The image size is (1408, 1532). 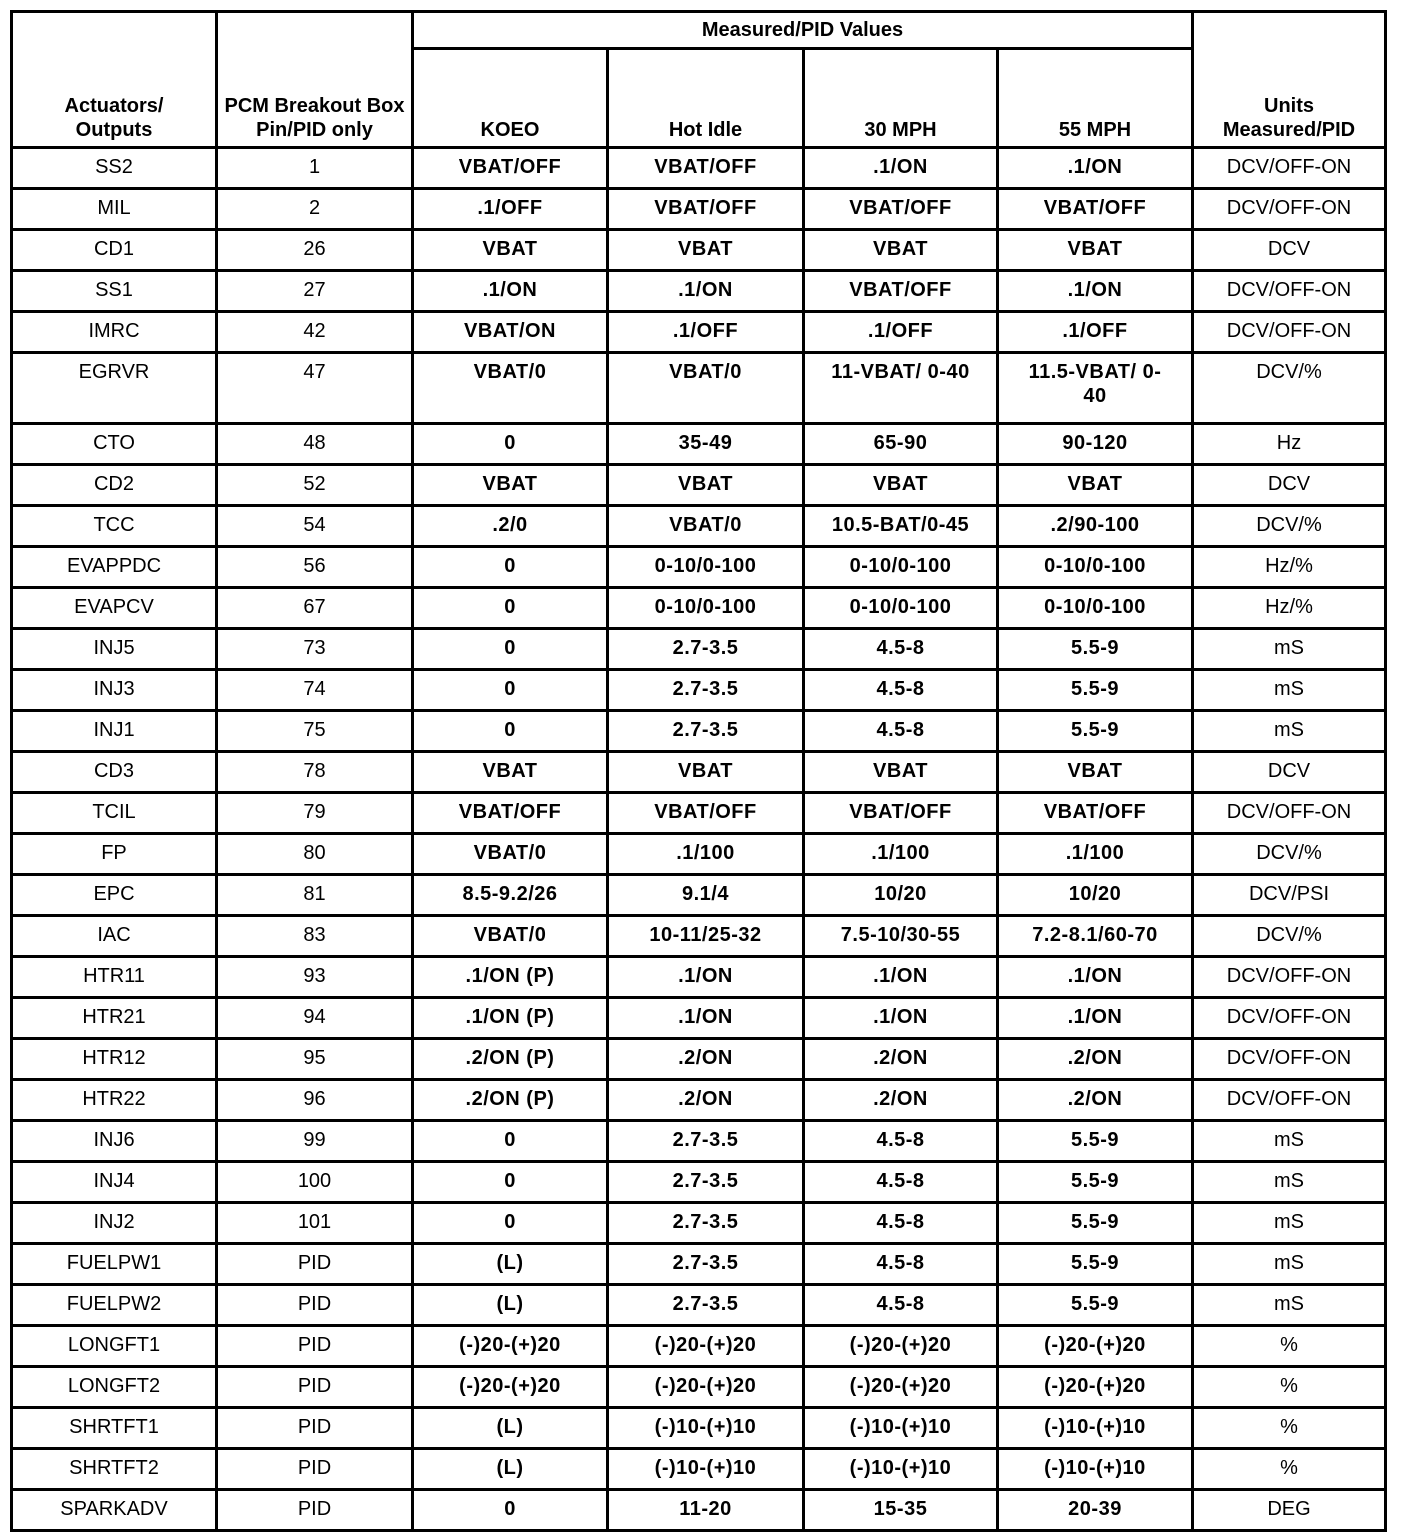 I want to click on table-row: CD2 52 VBAT VBAT VBAT VBAT DCV, so click(x=698, y=485).